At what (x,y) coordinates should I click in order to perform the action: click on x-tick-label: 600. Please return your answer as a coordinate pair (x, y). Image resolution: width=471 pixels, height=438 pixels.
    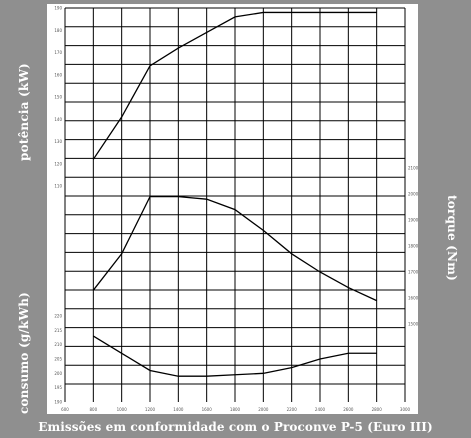
    Looking at the image, I should click on (65, 409).